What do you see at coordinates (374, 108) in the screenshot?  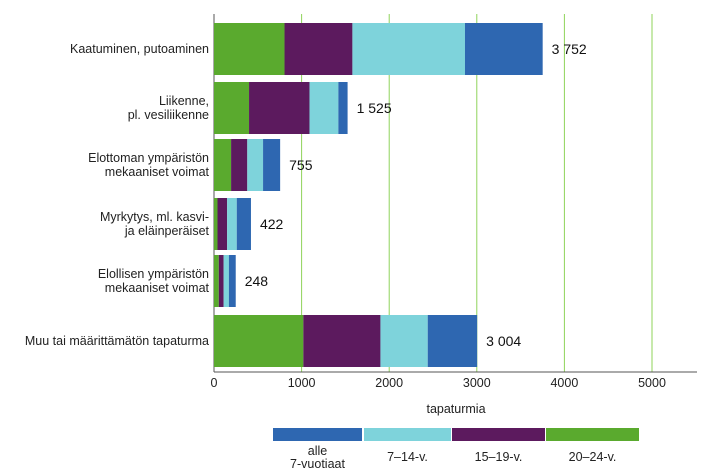 I see `total-label: 1 525` at bounding box center [374, 108].